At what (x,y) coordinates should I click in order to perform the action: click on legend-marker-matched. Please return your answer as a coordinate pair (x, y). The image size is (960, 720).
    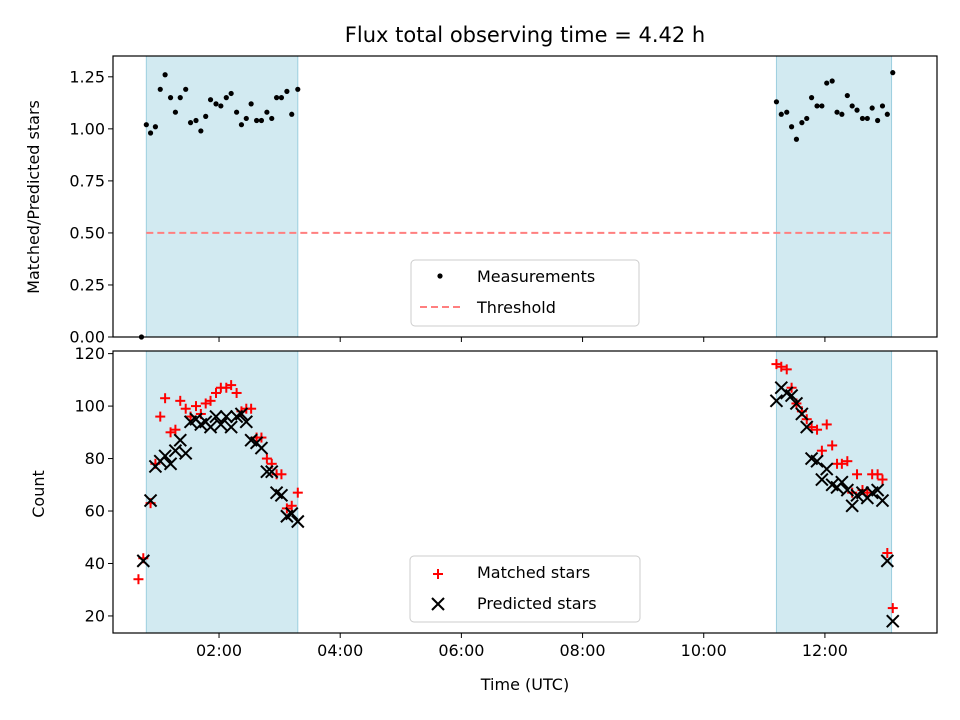
    Looking at the image, I should click on (438, 574).